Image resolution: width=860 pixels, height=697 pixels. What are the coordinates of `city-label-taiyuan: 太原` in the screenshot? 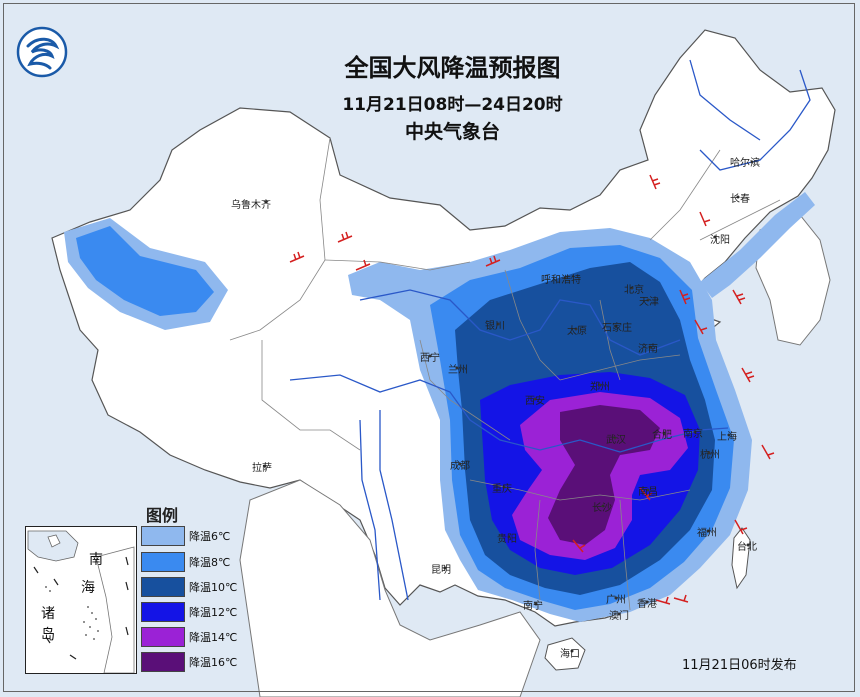 It's located at (577, 331).